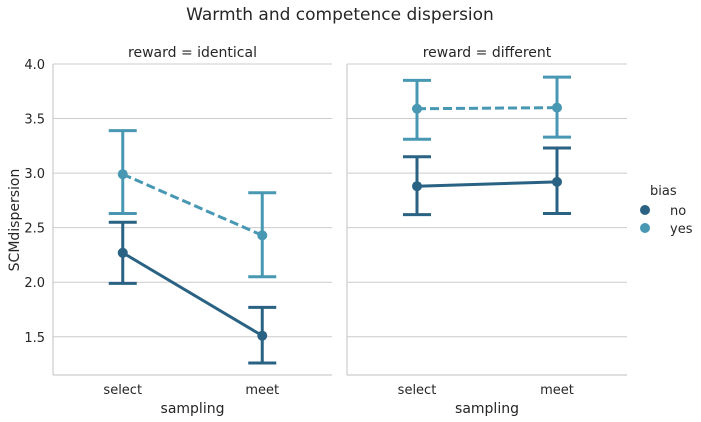 The width and height of the screenshot is (701, 422). Describe the element at coordinates (663, 191) in the screenshot. I see `legend-title: bias` at that location.